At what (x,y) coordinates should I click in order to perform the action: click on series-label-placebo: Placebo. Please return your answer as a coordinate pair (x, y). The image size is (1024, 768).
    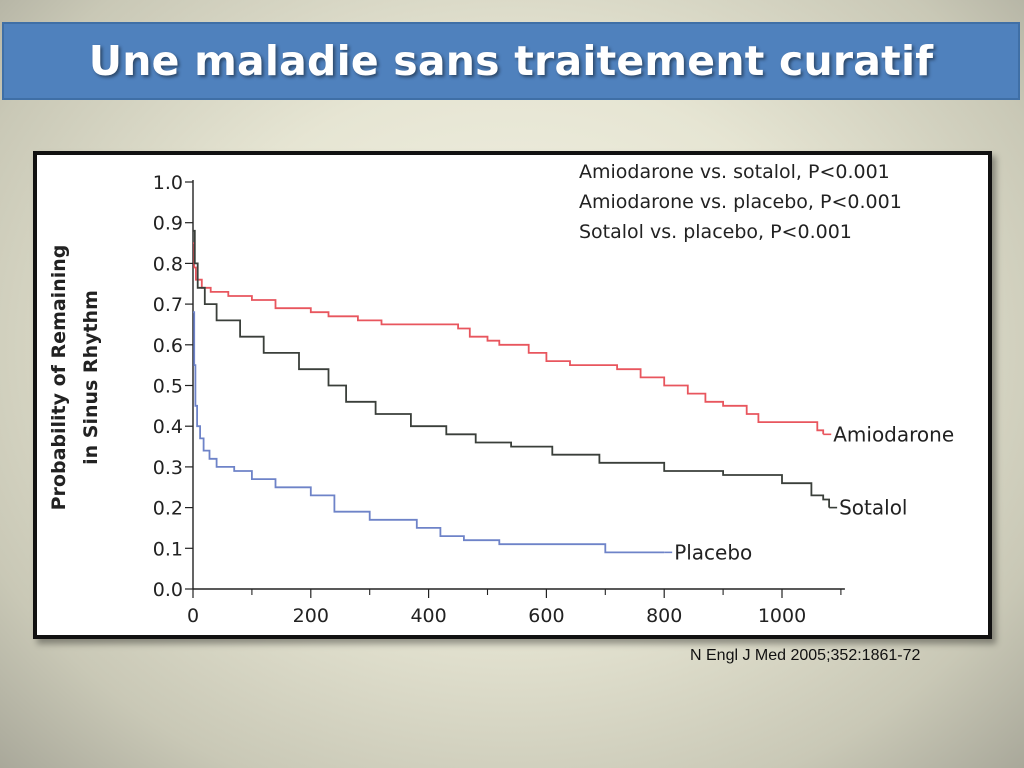
    Looking at the image, I should click on (713, 552).